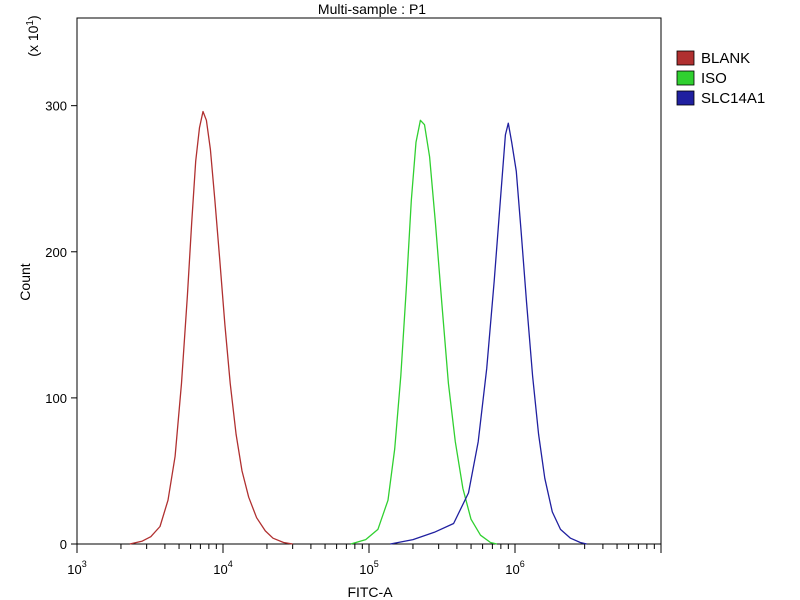 The width and height of the screenshot is (800, 600). I want to click on y-multiplier-exp: 1, so click(30, 23).